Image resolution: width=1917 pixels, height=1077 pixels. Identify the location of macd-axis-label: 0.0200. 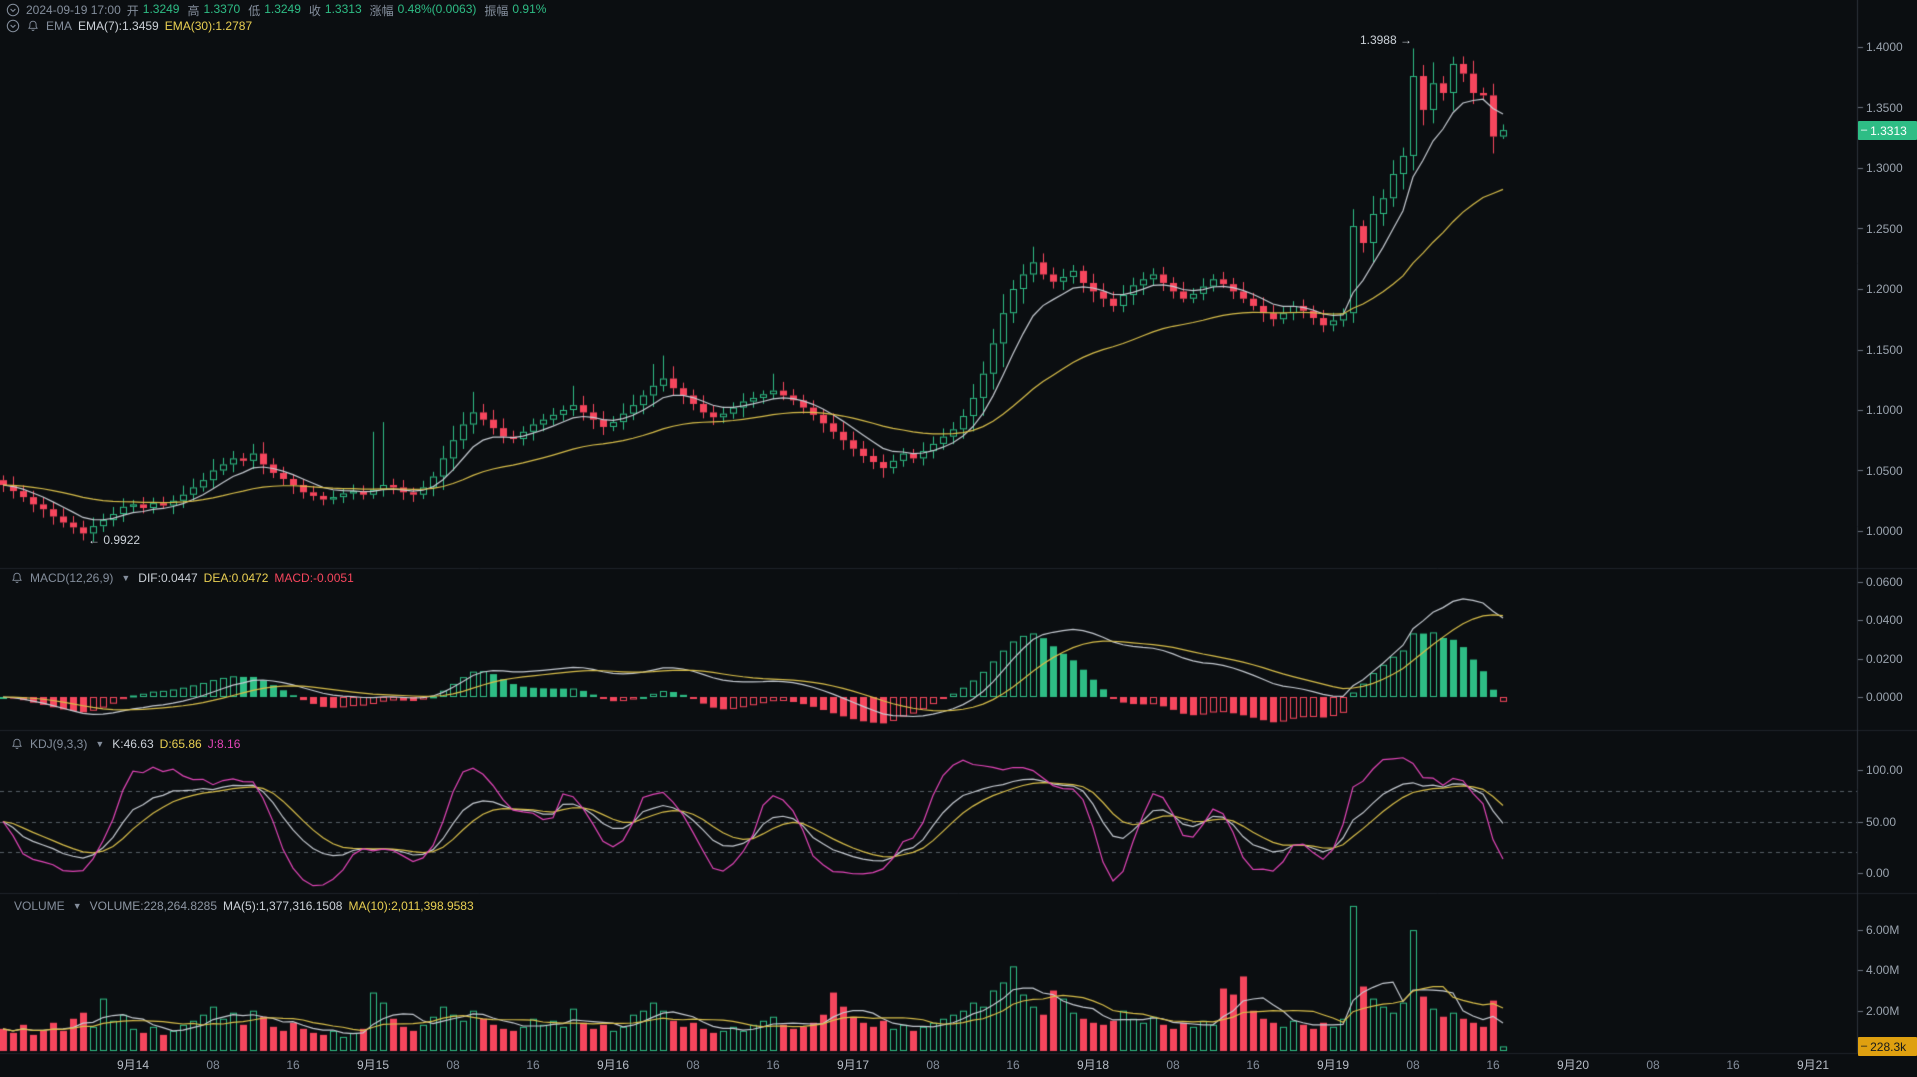
(1884, 658).